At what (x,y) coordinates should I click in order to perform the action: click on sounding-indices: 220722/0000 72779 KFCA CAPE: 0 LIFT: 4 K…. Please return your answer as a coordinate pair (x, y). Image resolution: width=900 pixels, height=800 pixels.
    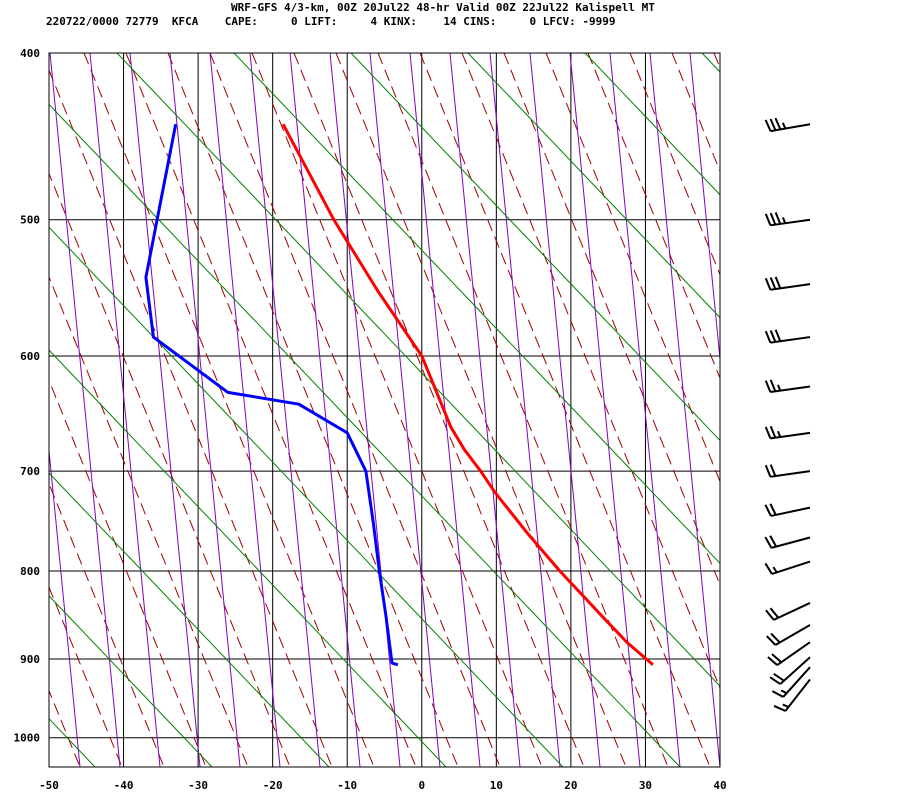
    Looking at the image, I should click on (331, 21).